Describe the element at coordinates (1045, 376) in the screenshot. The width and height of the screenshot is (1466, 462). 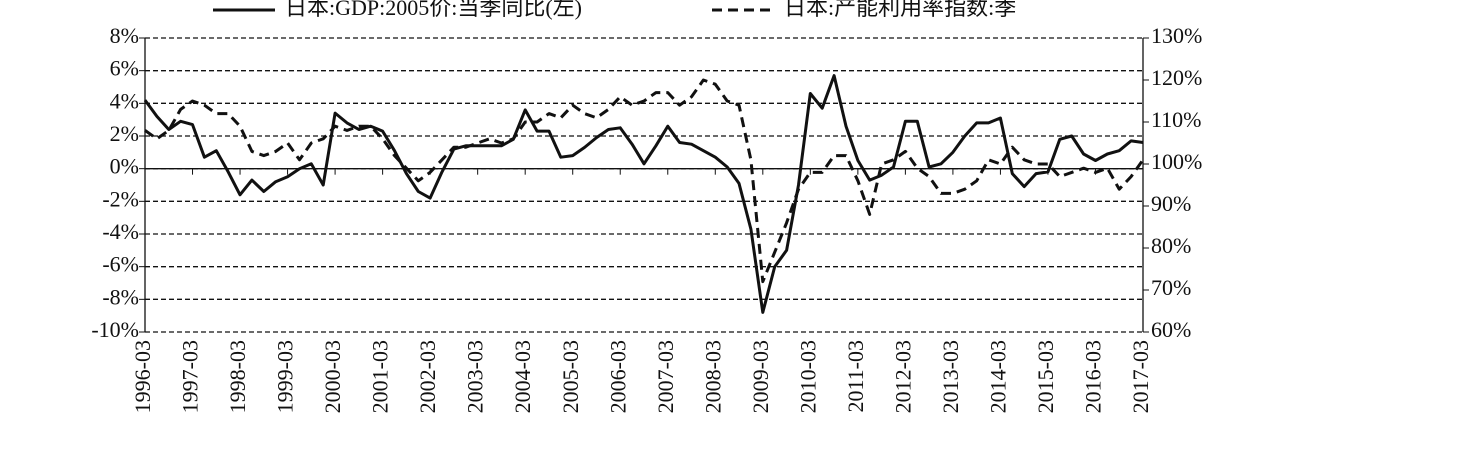
I see `x-tick-label: 2015-03` at that location.